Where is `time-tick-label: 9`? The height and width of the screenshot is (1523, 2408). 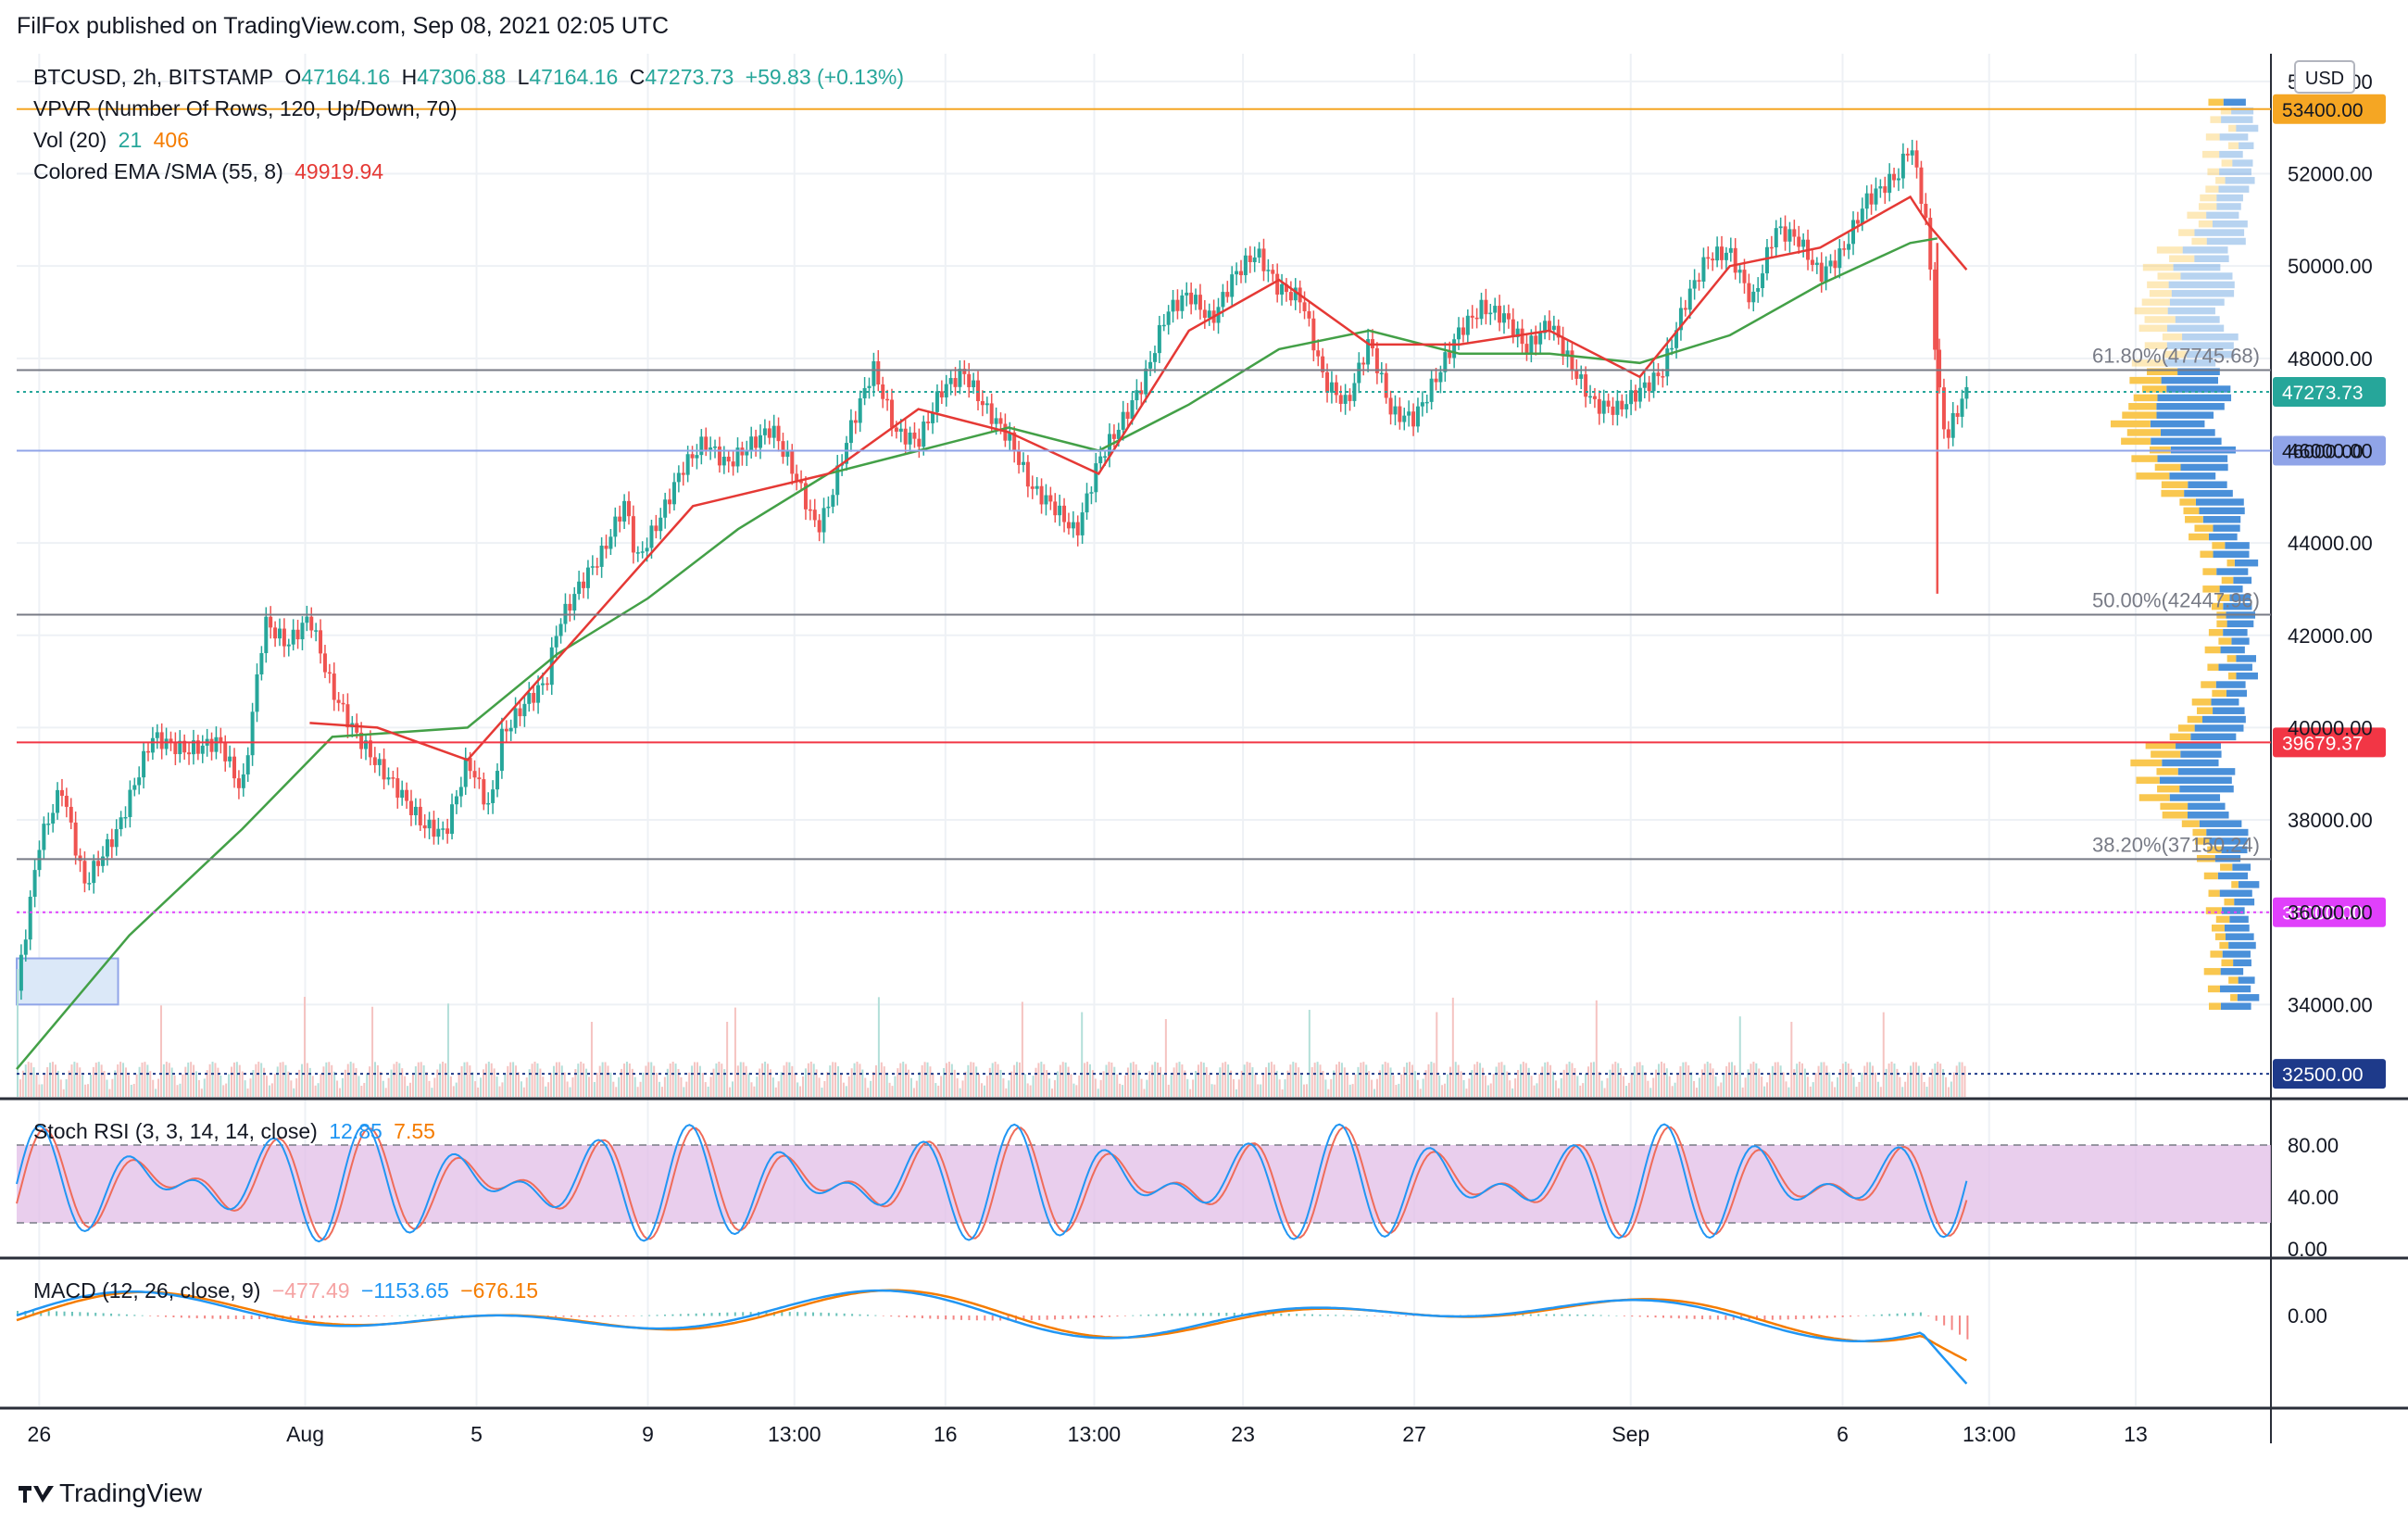 time-tick-label: 9 is located at coordinates (648, 1434).